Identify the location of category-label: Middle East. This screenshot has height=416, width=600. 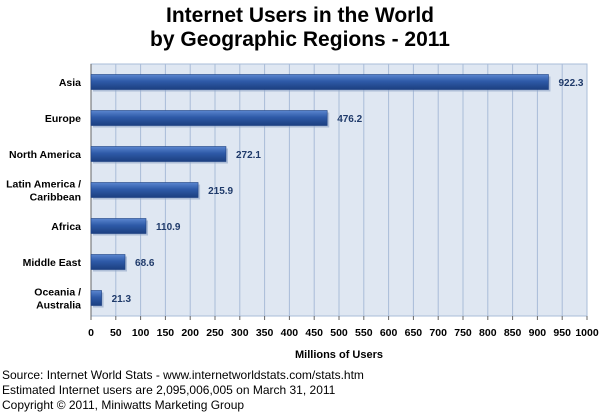
(52, 263).